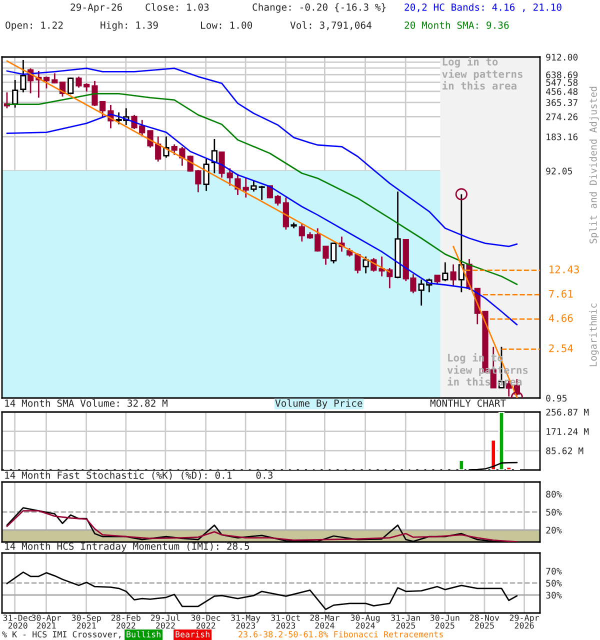  What do you see at coordinates (193, 634) in the screenshot?
I see `text: Bearish` at bounding box center [193, 634].